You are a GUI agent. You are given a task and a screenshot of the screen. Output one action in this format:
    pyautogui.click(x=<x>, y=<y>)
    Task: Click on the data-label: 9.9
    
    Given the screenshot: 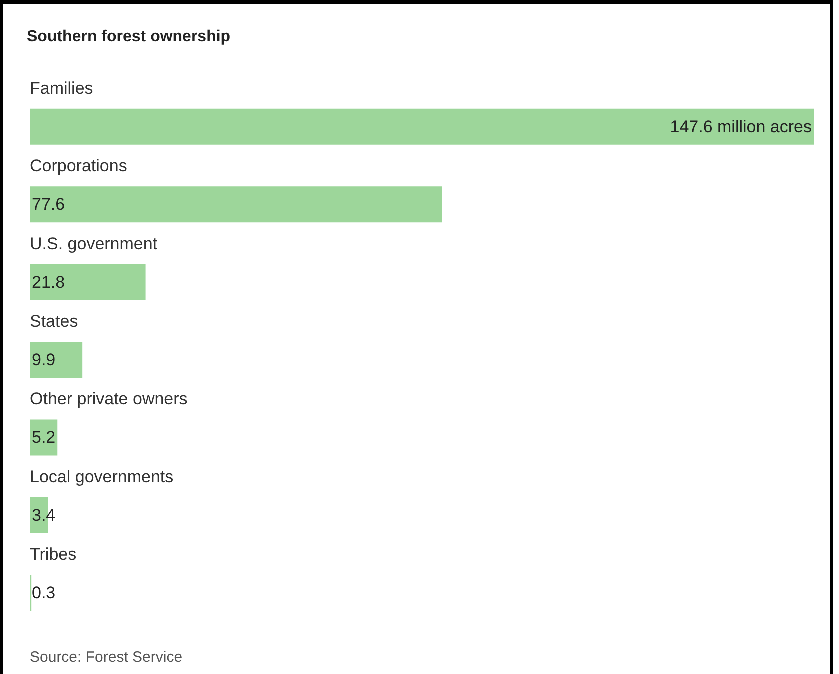 What is the action you would take?
    pyautogui.click(x=44, y=360)
    